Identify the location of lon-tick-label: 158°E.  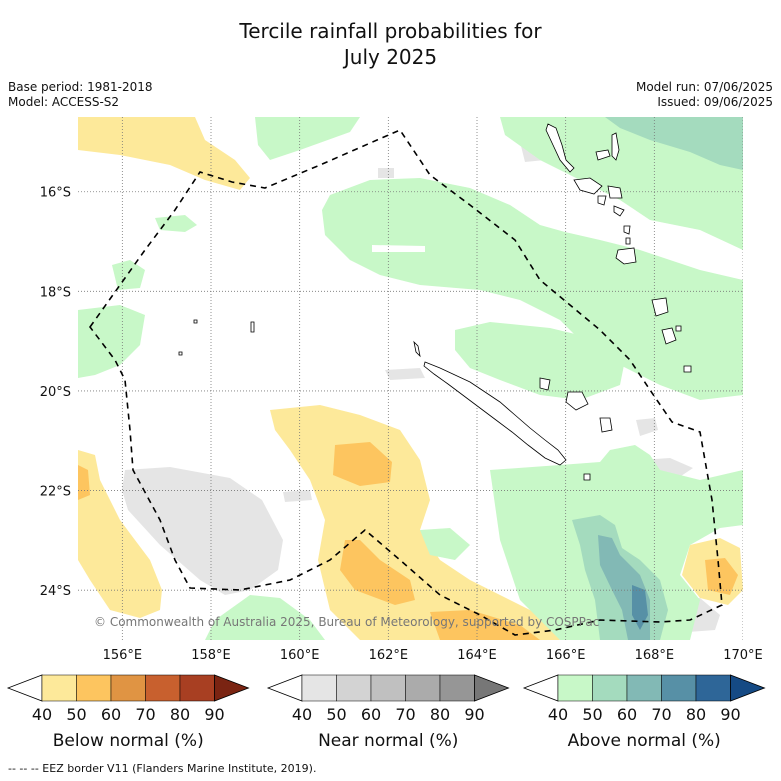
(211, 655).